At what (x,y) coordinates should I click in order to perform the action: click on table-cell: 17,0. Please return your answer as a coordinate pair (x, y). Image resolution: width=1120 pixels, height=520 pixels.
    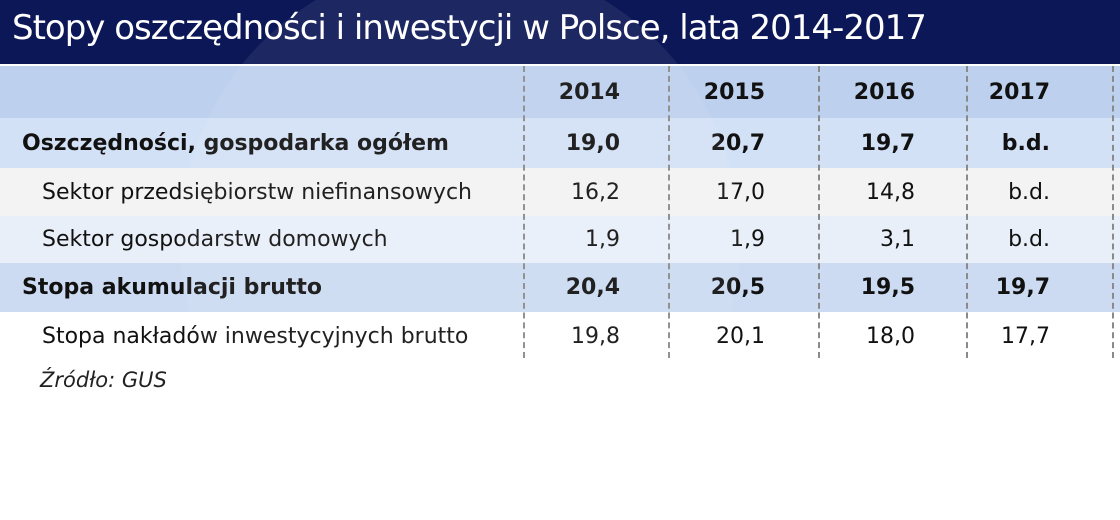
    Looking at the image, I should click on (740, 192).